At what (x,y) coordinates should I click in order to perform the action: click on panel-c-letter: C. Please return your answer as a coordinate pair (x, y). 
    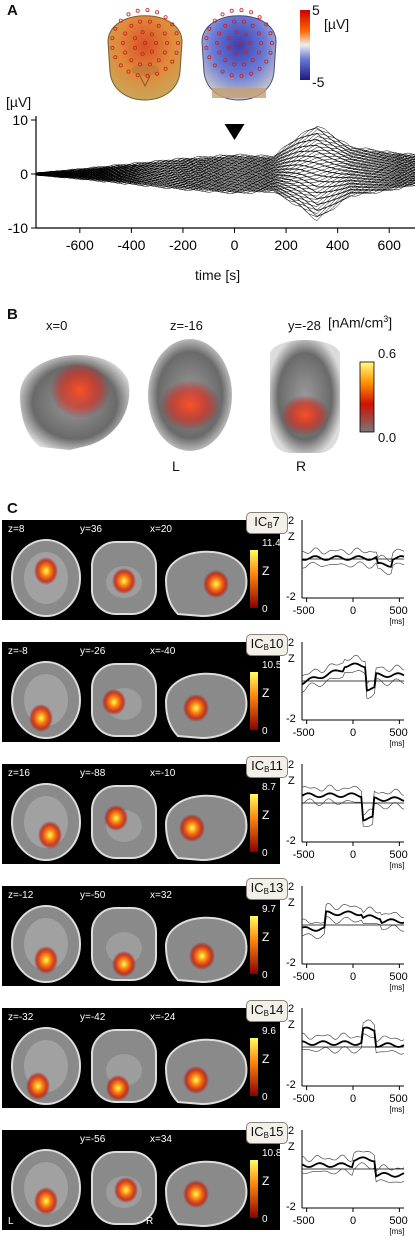
    Looking at the image, I should click on (12, 508).